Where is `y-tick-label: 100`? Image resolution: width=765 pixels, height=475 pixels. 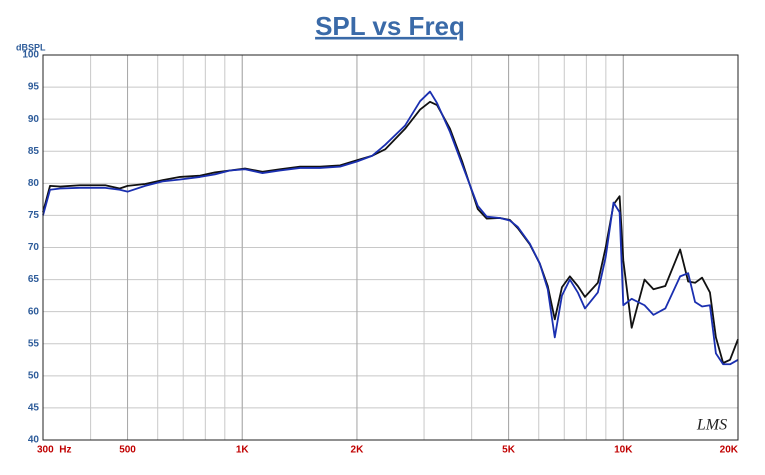
y-tick-label: 100 is located at coordinates (30, 55).